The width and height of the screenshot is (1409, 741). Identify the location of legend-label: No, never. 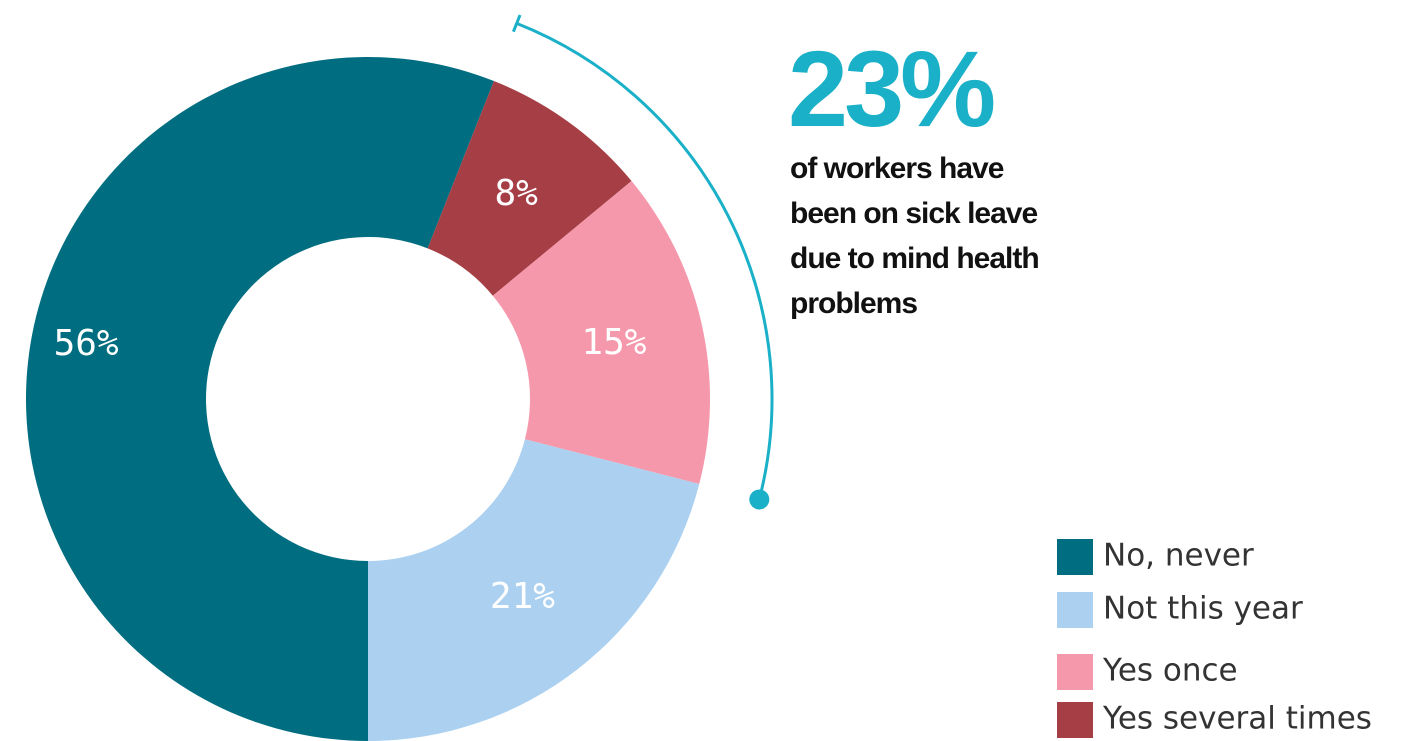
(1178, 556).